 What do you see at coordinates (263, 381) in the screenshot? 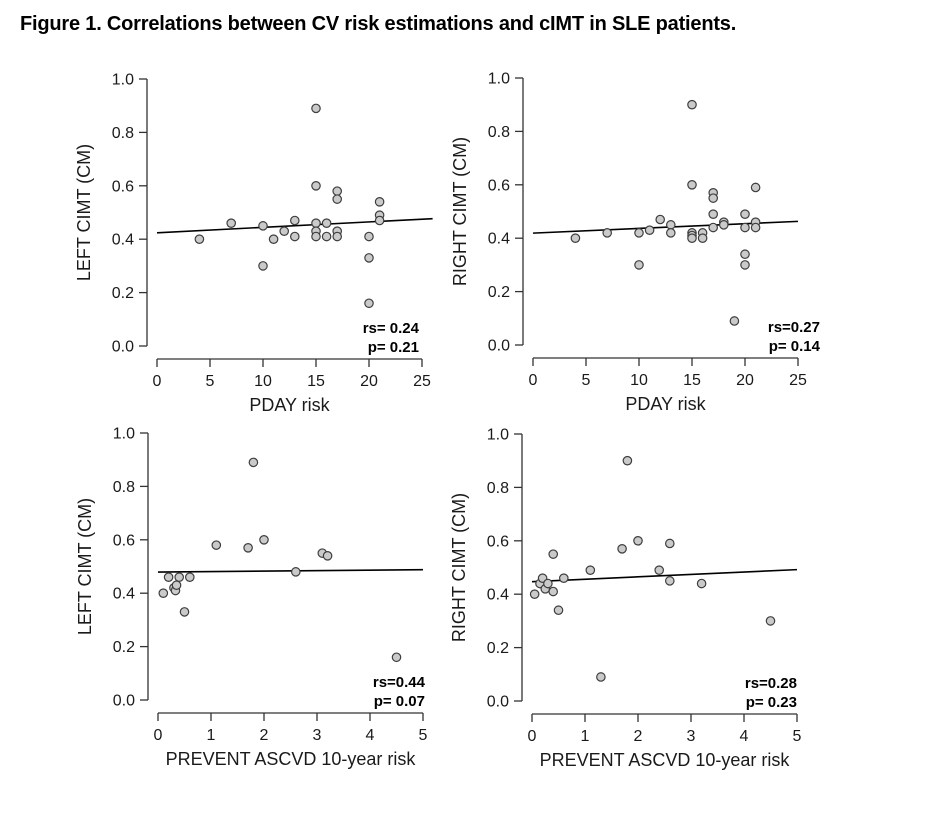
I see `x-tick-label: 10` at bounding box center [263, 381].